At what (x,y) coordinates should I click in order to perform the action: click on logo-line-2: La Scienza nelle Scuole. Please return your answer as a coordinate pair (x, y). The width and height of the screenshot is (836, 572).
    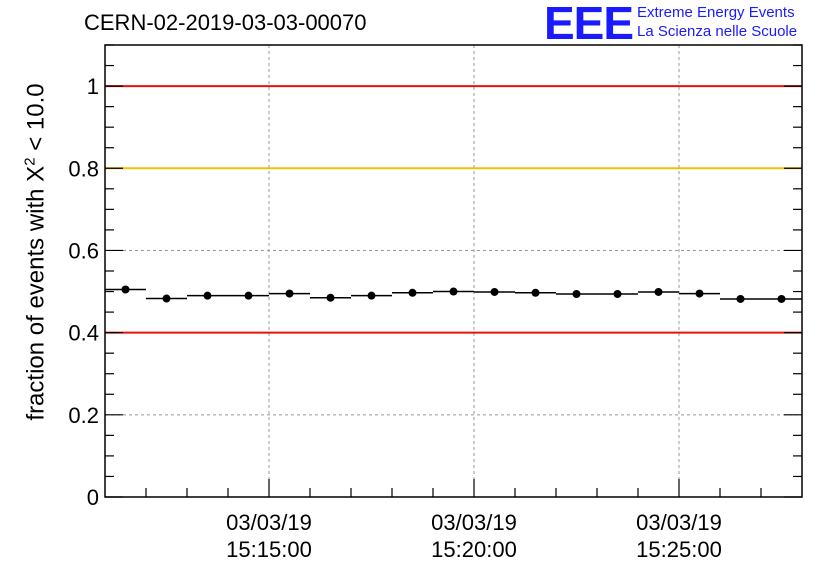
    Looking at the image, I should click on (717, 31).